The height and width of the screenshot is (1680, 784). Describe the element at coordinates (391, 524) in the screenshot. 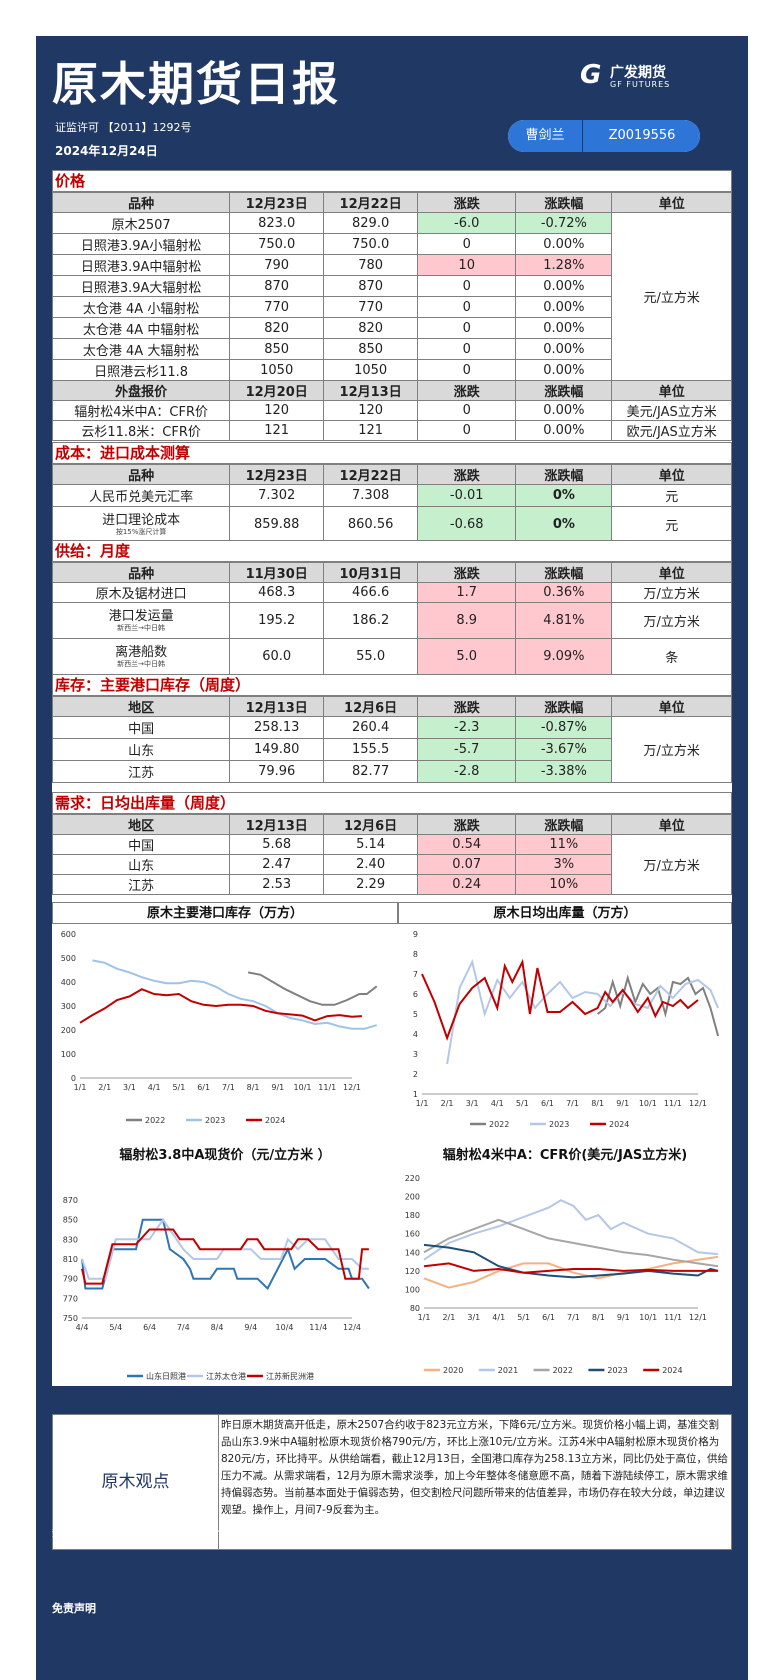

I see `table-row: 进口理论成本 按15%涨尺计算 859.88 860.56 -0.68 0% 元` at that location.